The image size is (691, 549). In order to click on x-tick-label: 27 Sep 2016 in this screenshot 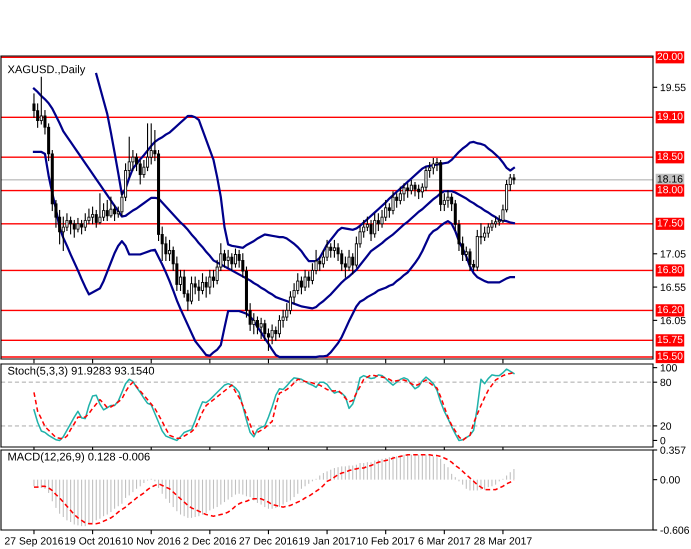, I will do `click(34, 542)`.